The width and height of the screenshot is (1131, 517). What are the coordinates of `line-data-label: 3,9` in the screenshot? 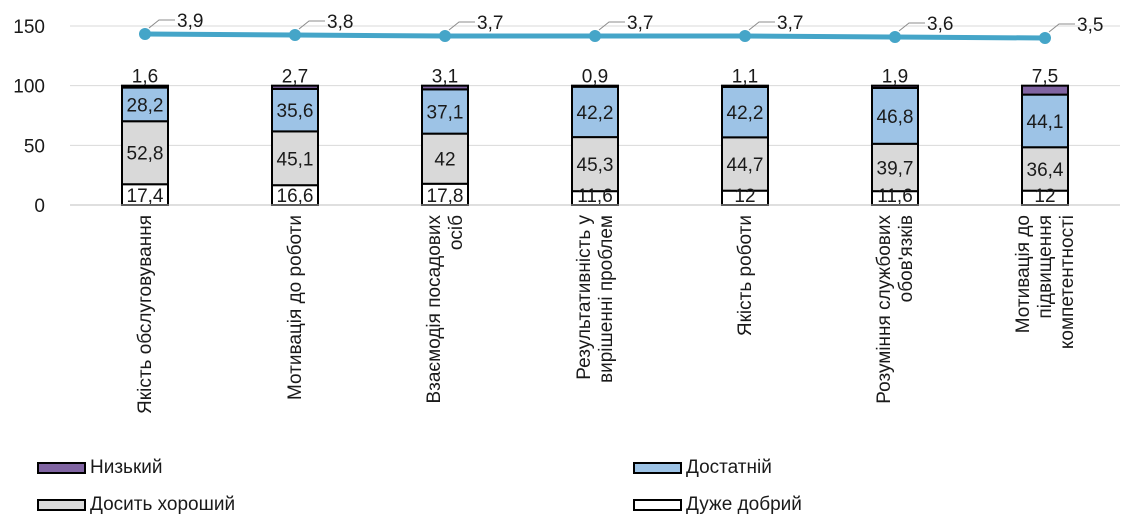 It's located at (190, 21).